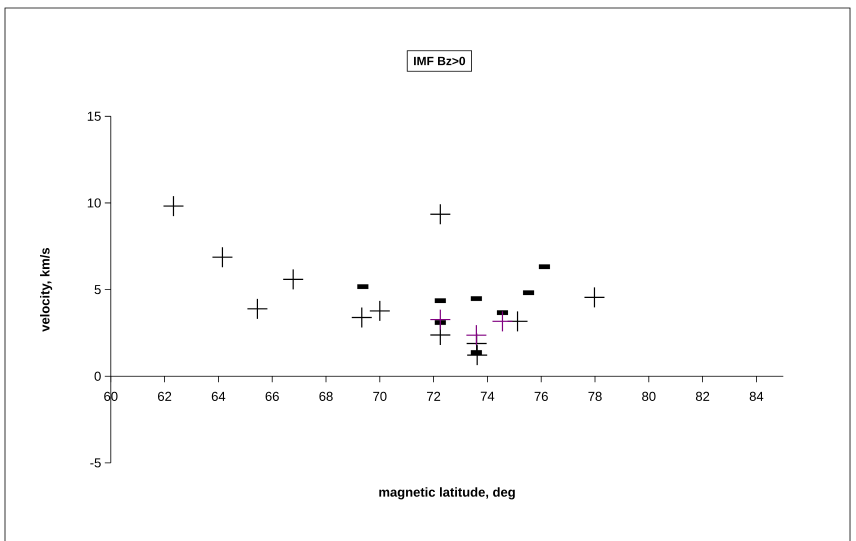 The height and width of the screenshot is (541, 856). What do you see at coordinates (595, 396) in the screenshot?
I see `x-tick-label: 78` at bounding box center [595, 396].